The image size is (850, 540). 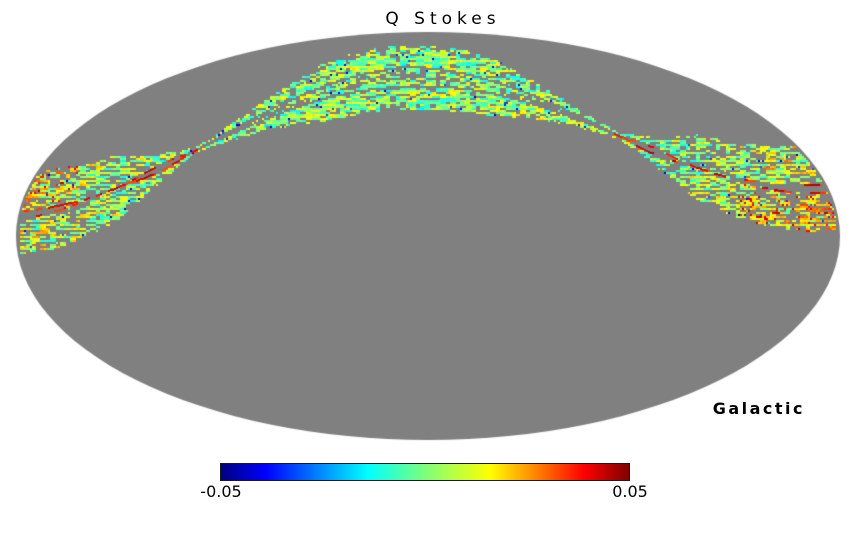 I want to click on chart-title: Q Stokes, so click(x=443, y=19).